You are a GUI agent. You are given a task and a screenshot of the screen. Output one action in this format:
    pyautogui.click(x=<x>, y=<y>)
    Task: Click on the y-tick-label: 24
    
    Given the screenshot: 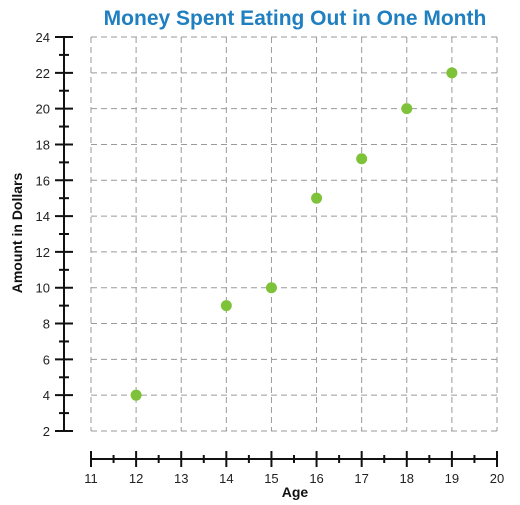 What is the action you would take?
    pyautogui.click(x=43, y=37)
    